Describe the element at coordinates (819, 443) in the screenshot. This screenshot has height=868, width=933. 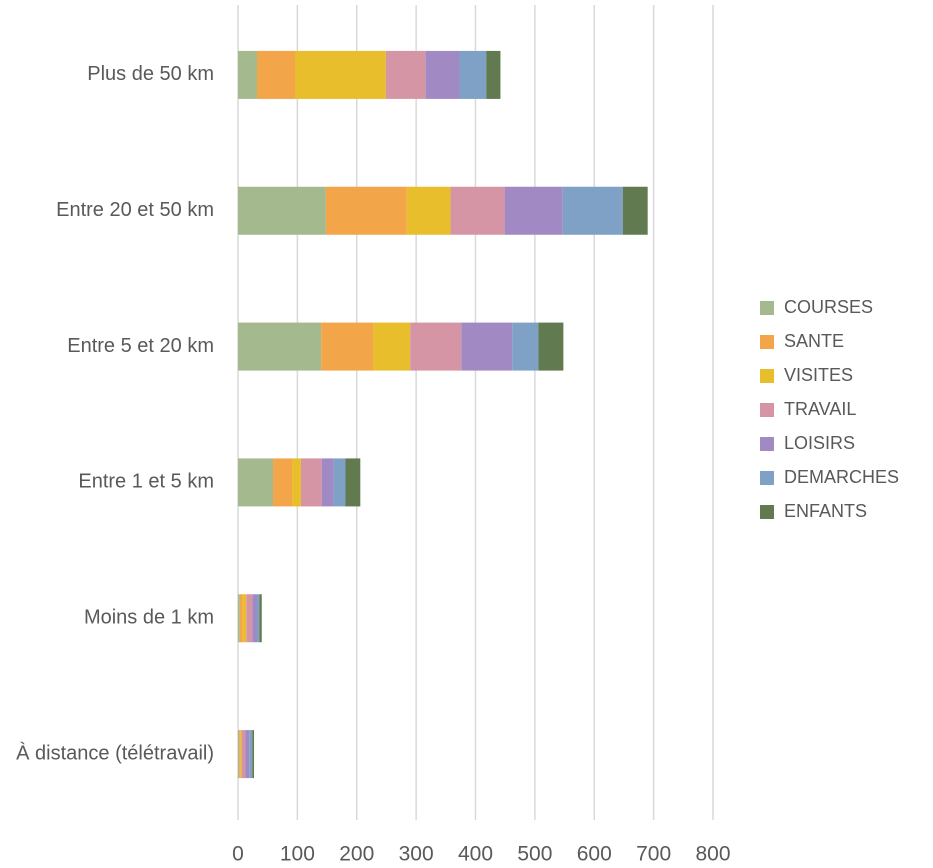
I see `legend-label: LOISIRS` at that location.